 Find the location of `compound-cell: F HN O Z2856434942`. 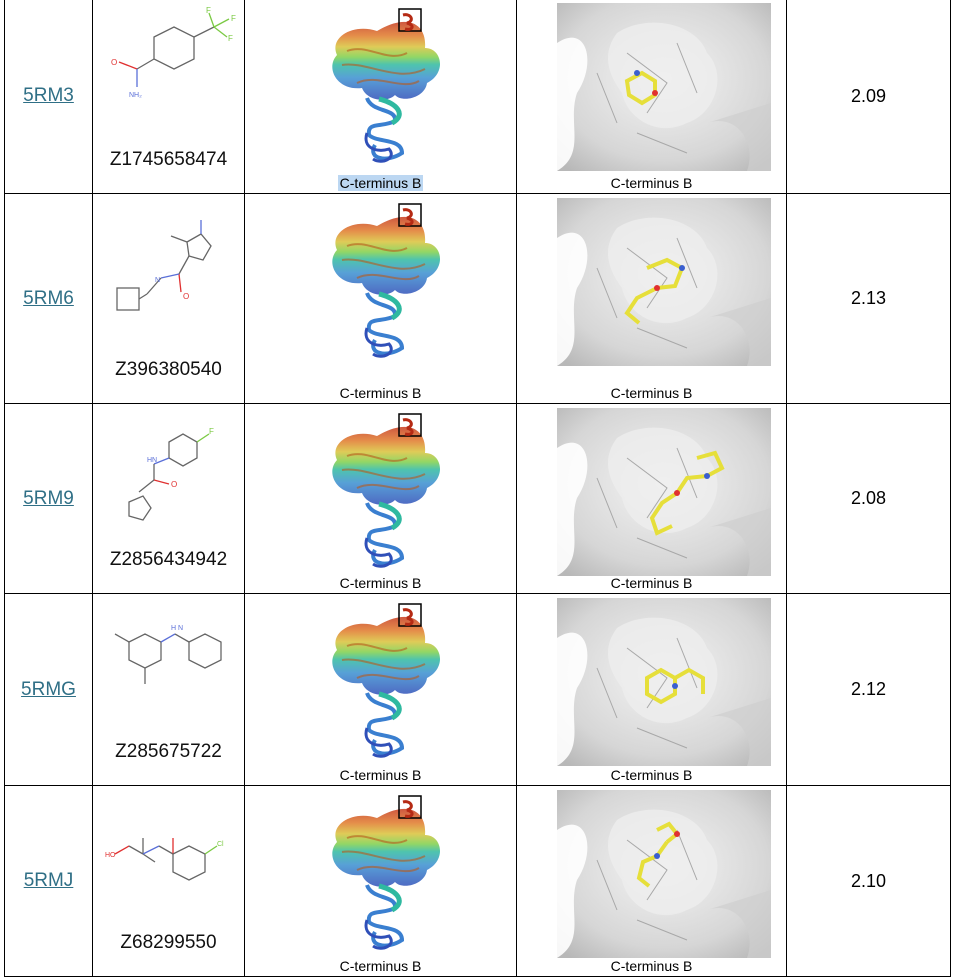

compound-cell: F HN O Z2856434942 is located at coordinates (168, 498).